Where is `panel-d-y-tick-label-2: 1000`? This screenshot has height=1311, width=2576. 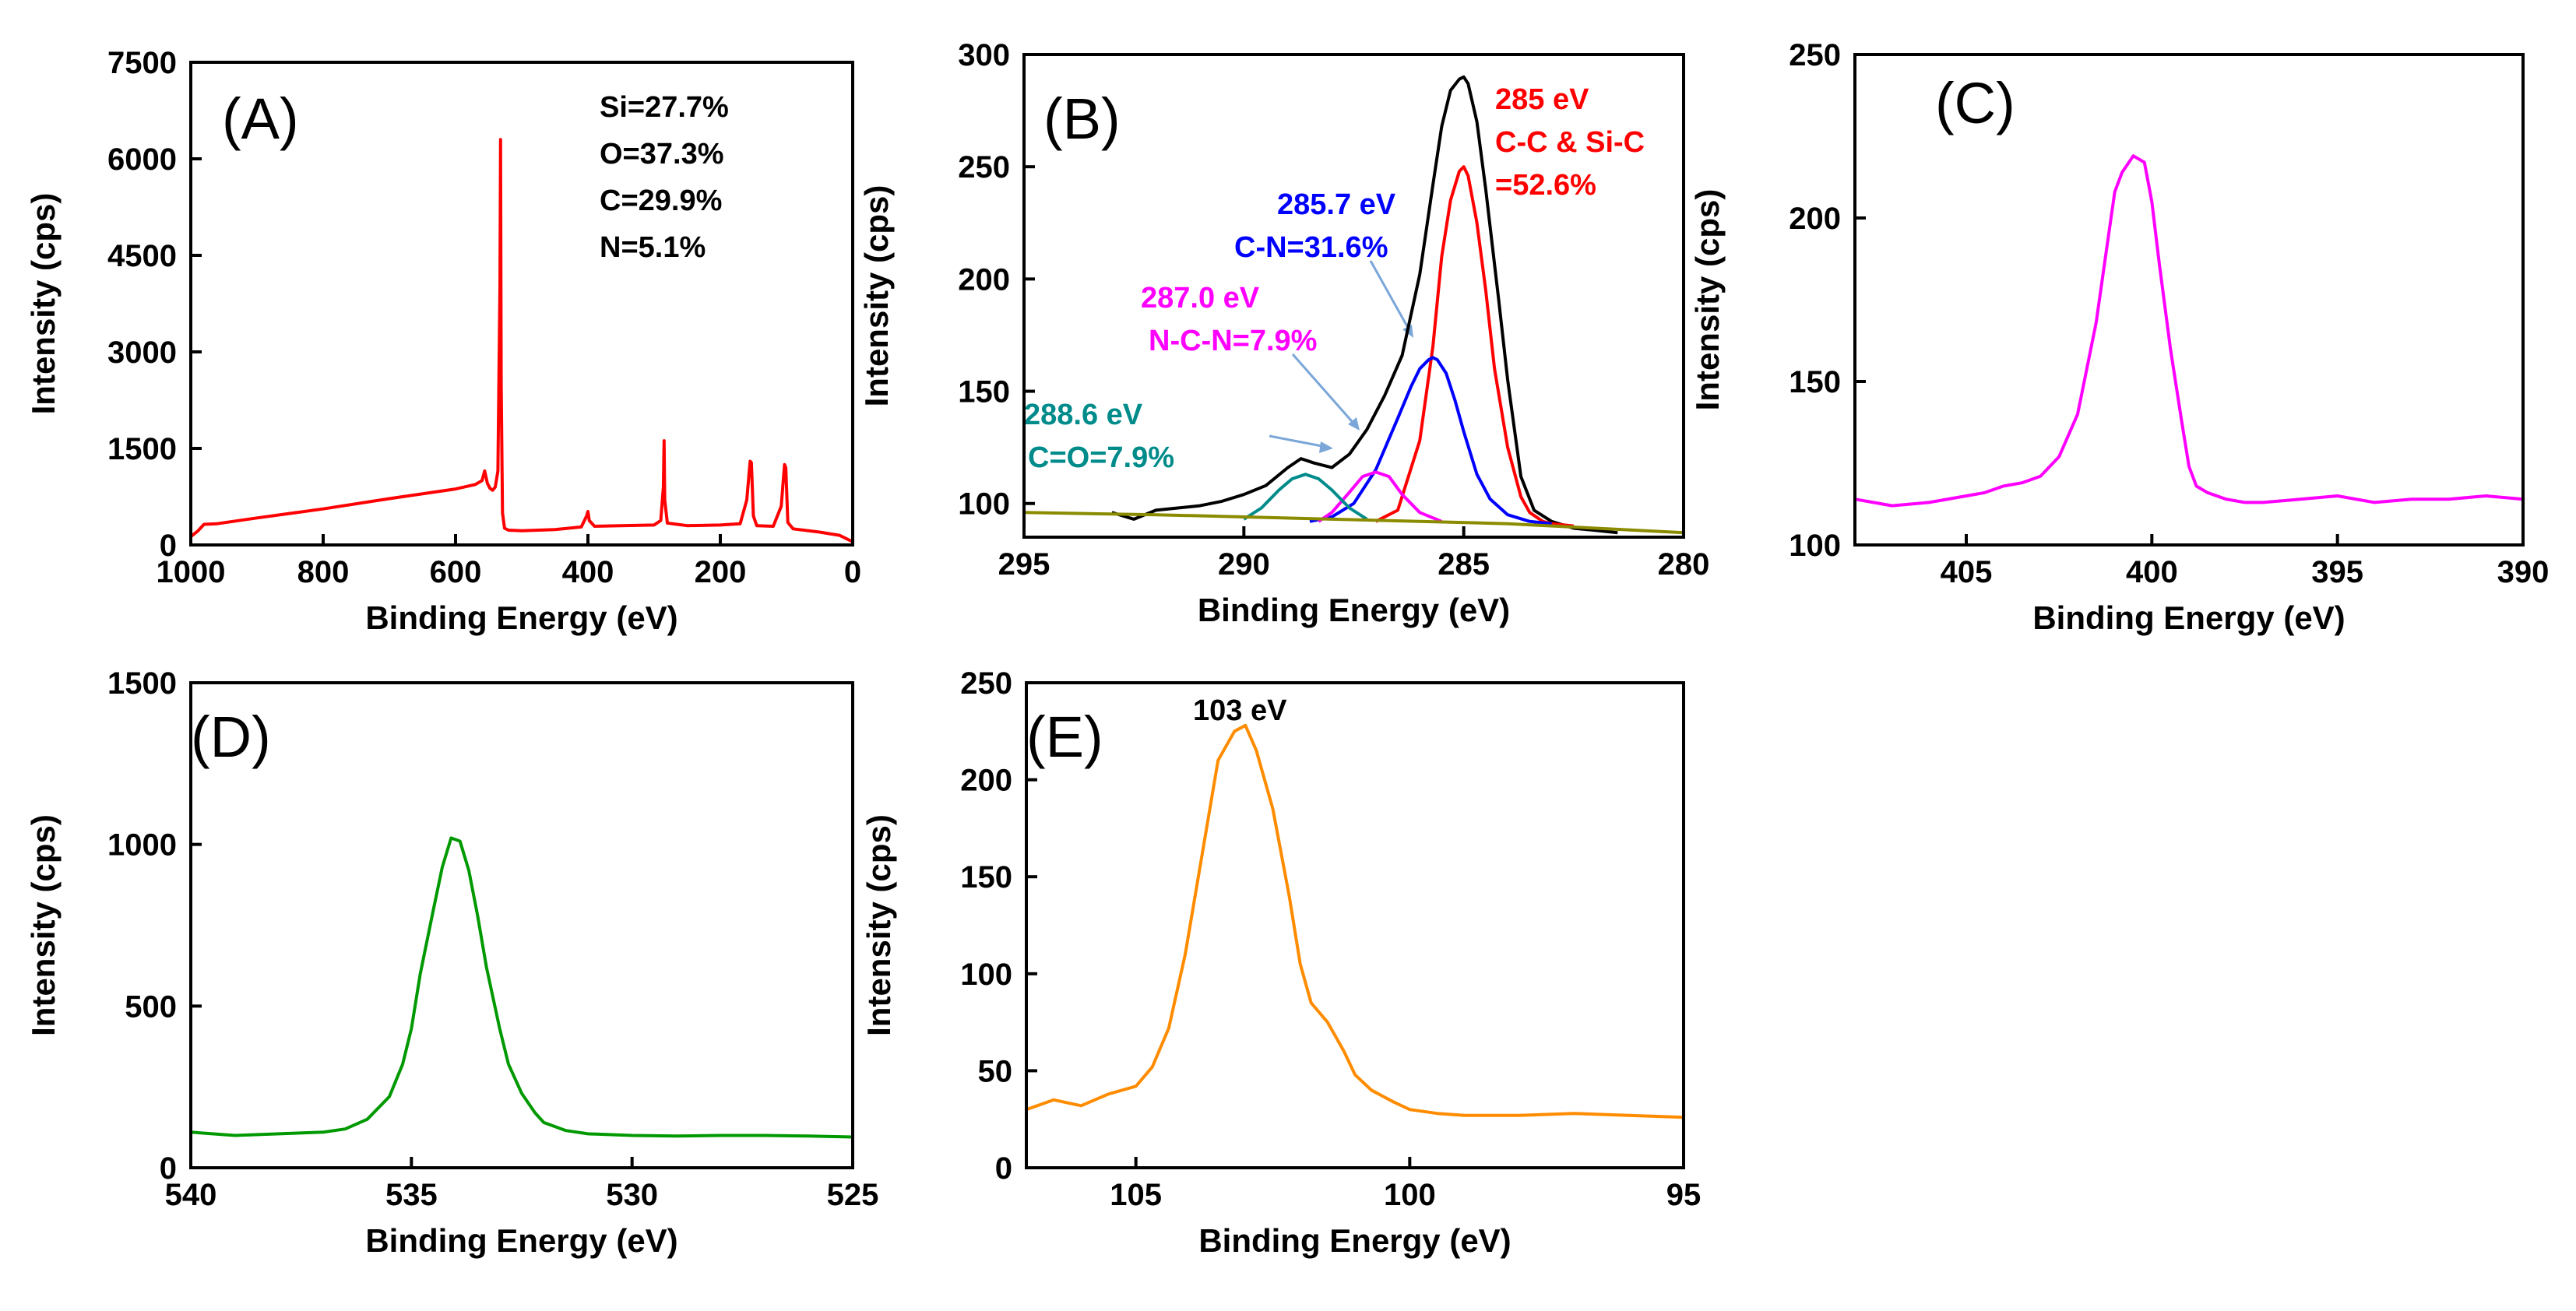
panel-d-y-tick-label-2: 1000 is located at coordinates (142, 845).